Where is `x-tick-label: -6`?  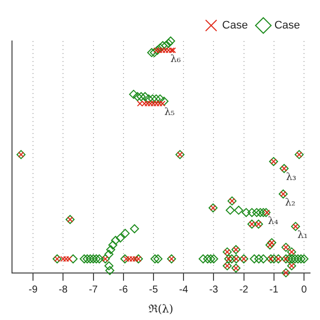
x-tick-label: -6 is located at coordinates (123, 290).